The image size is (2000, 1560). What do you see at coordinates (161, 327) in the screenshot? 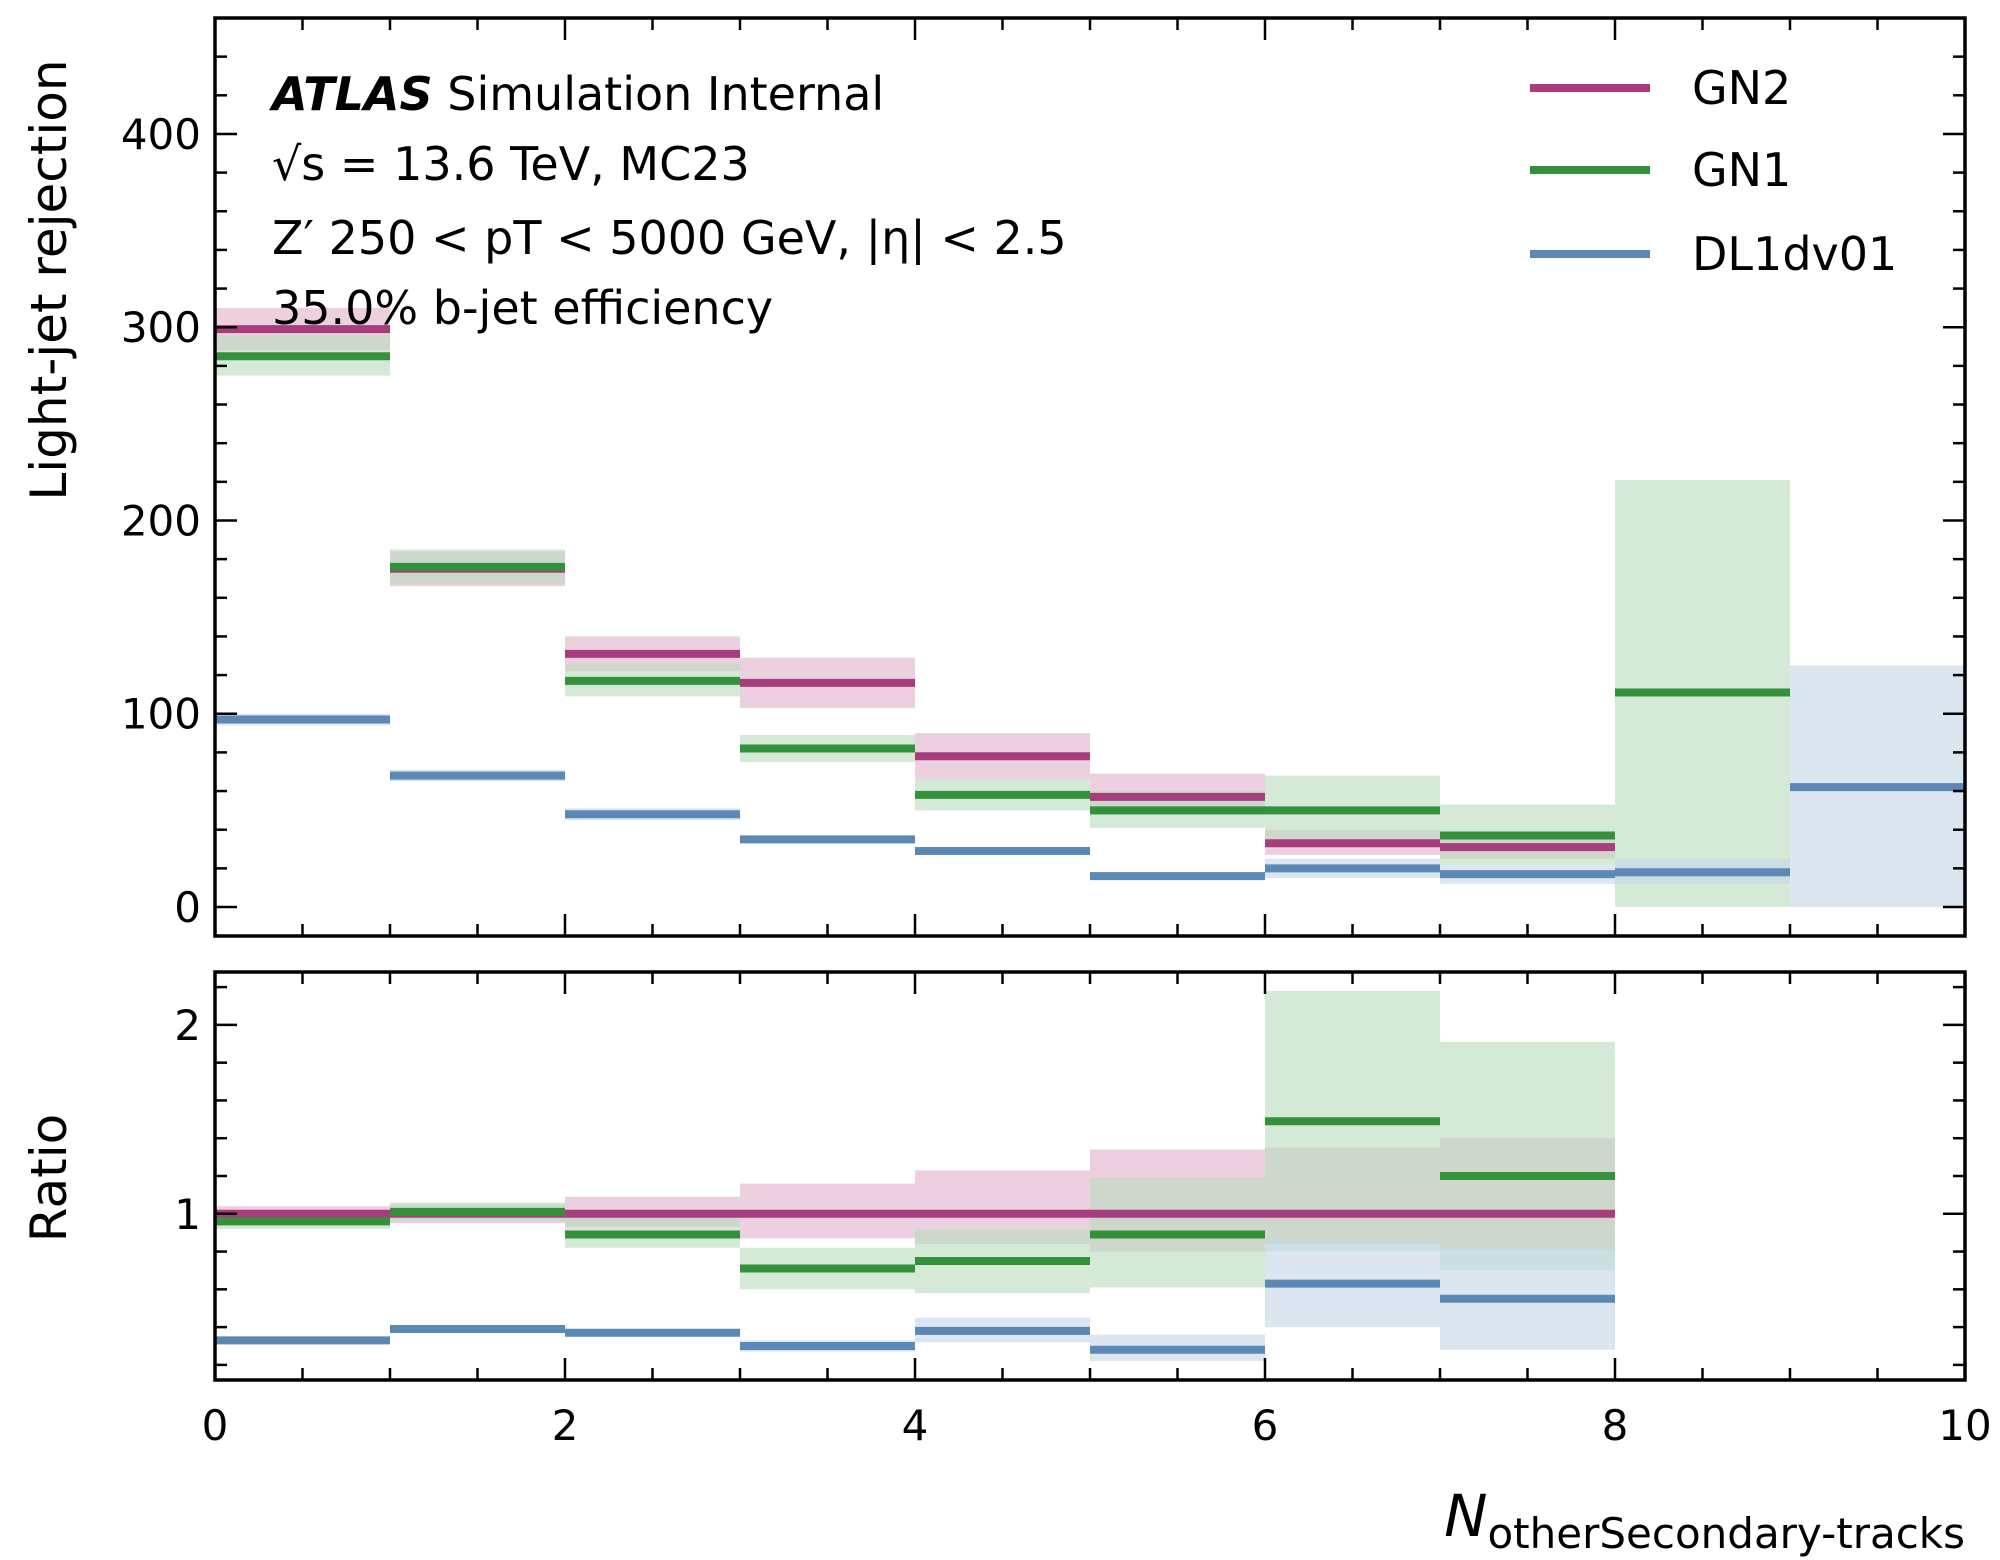
I see `main-y-tick-label: 300` at bounding box center [161, 327].